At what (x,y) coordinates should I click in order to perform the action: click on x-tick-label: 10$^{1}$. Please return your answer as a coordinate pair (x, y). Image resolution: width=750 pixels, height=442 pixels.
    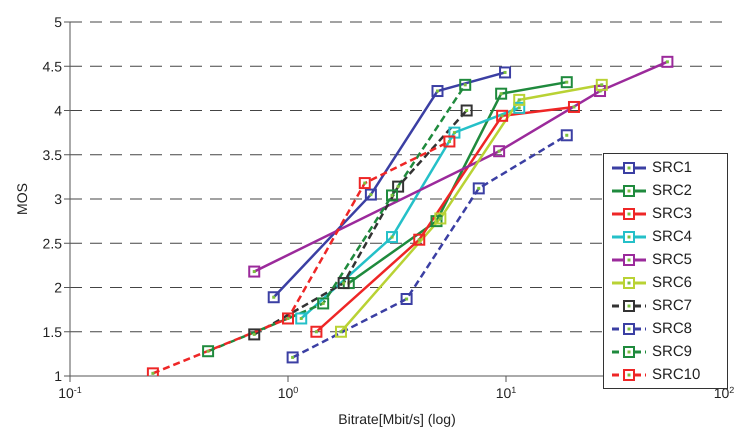
    Looking at the image, I should click on (506, 393).